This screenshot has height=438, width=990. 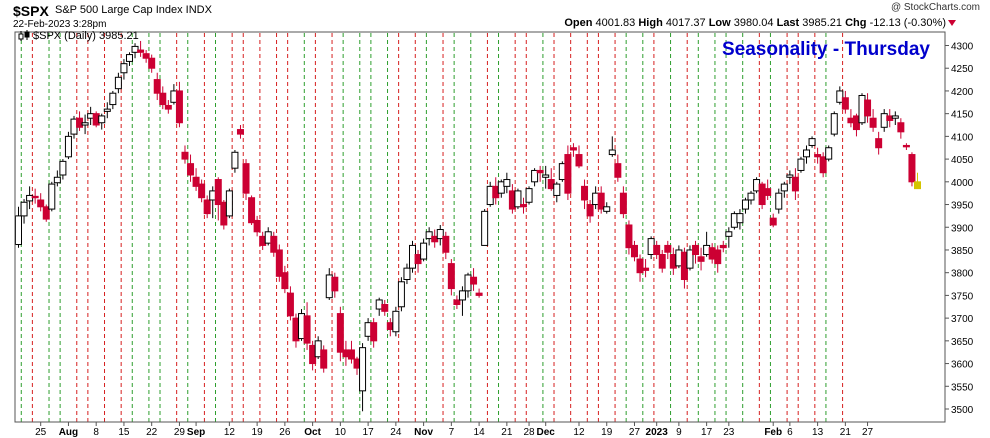 I want to click on y-tick-label: 4100, so click(x=962, y=137).